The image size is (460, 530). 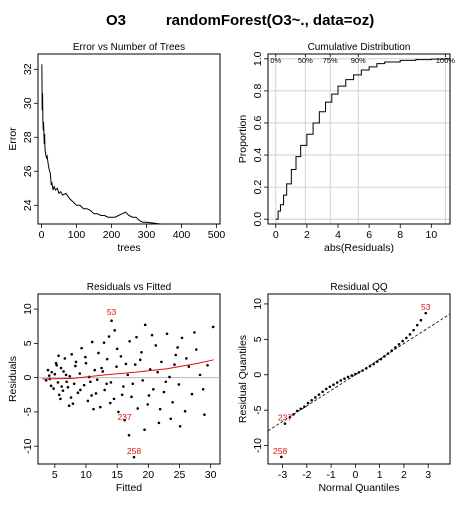 I want to click on qq-x-tick-label-5: 2, so click(x=404, y=475).